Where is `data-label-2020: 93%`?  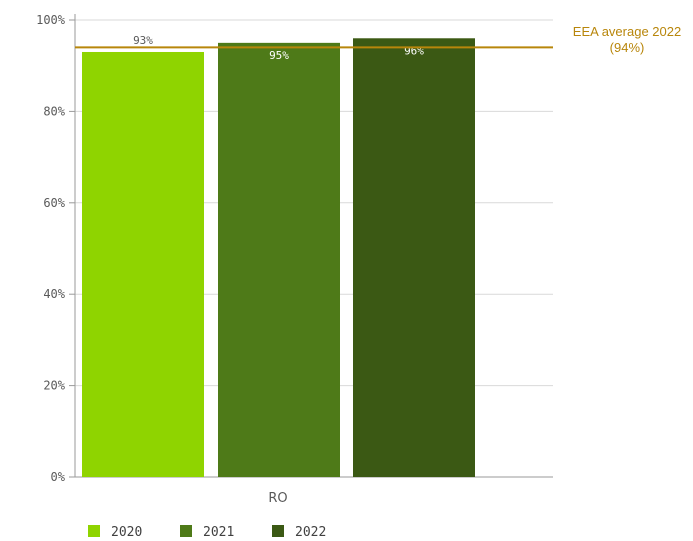 data-label-2020: 93% is located at coordinates (143, 40).